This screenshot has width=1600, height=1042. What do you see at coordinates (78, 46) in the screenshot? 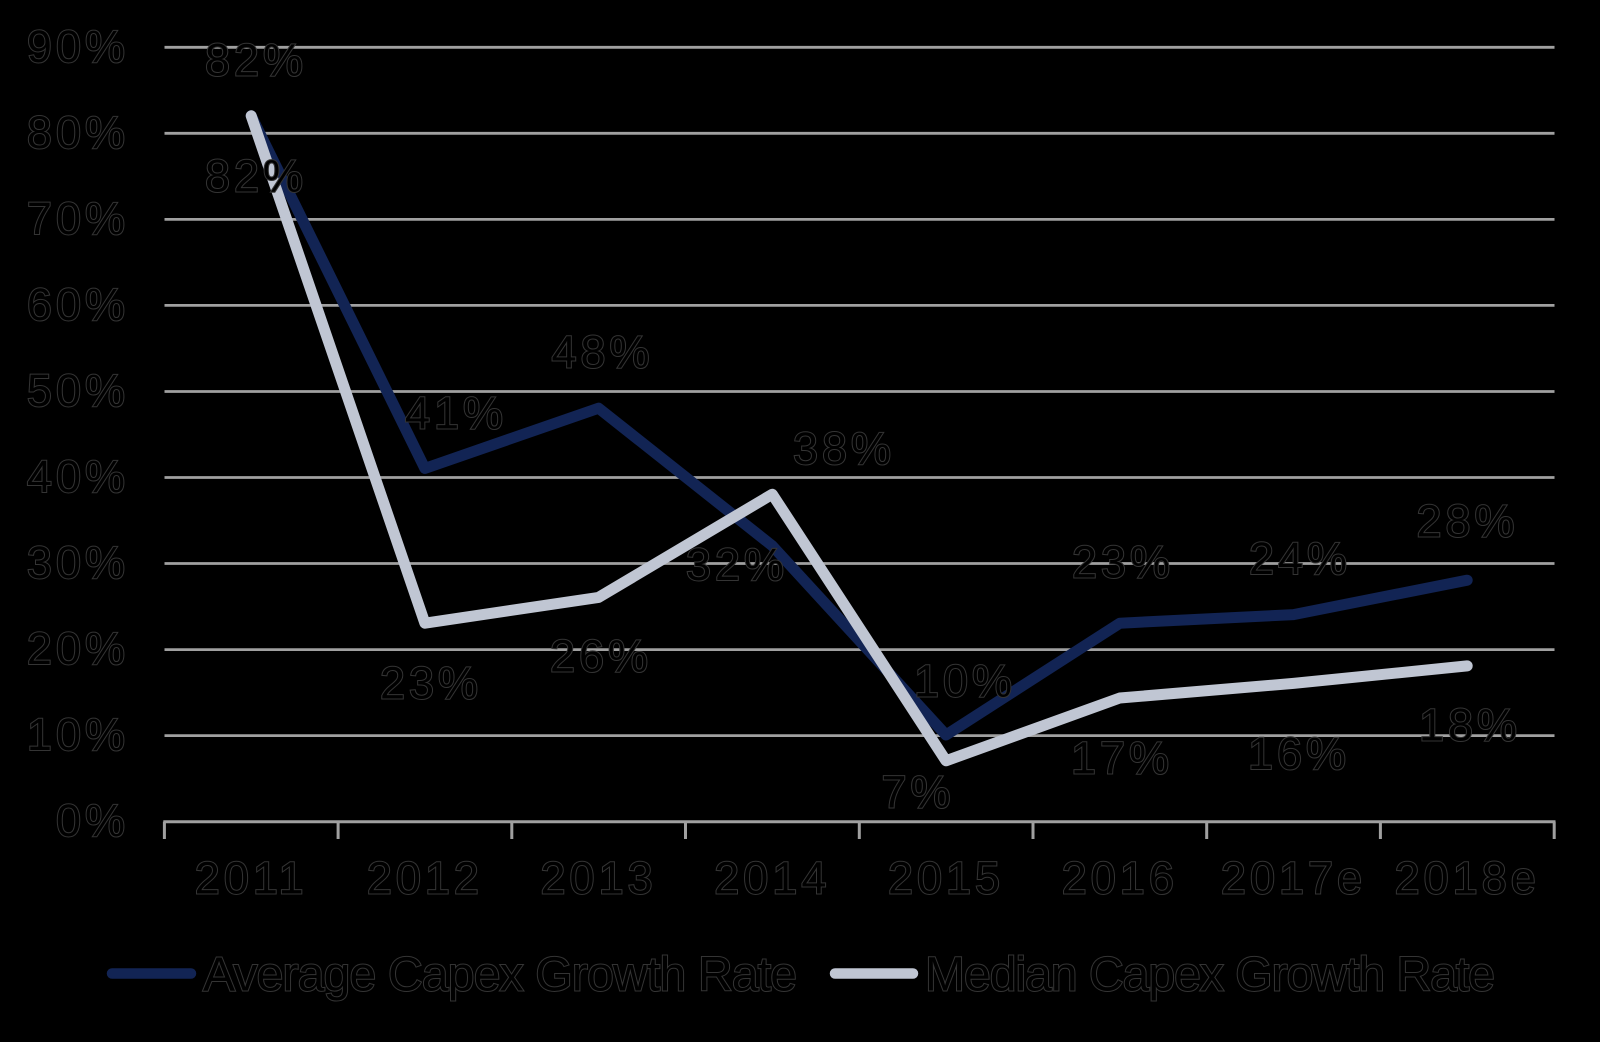
I see `svg-text: 90%` at bounding box center [78, 46].